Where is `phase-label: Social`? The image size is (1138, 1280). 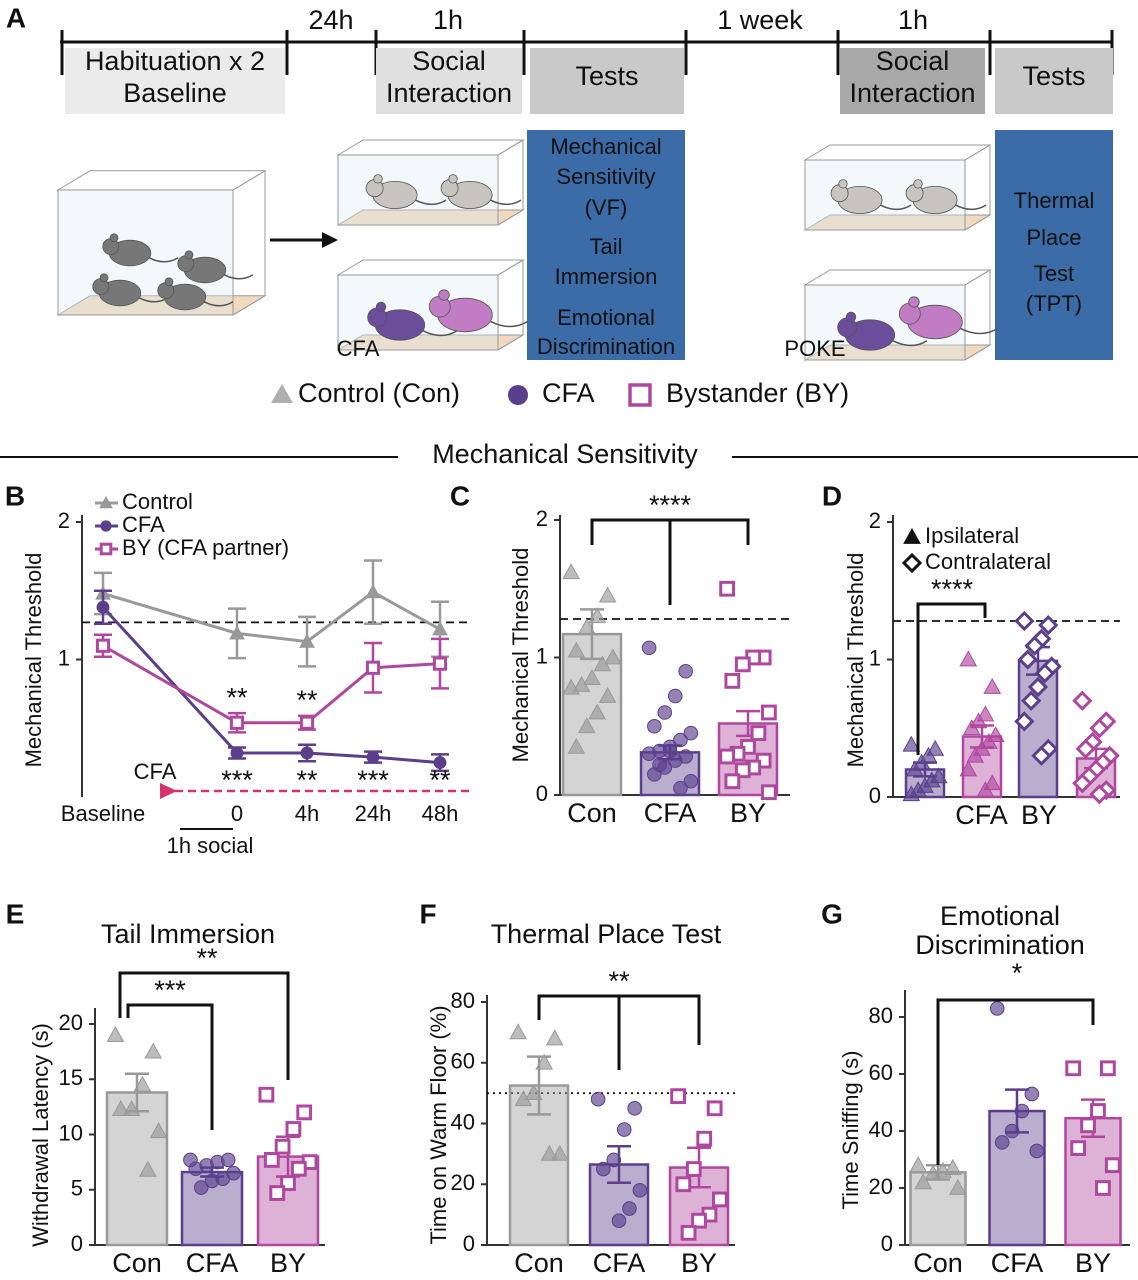
phase-label: Social is located at coordinates (913, 61).